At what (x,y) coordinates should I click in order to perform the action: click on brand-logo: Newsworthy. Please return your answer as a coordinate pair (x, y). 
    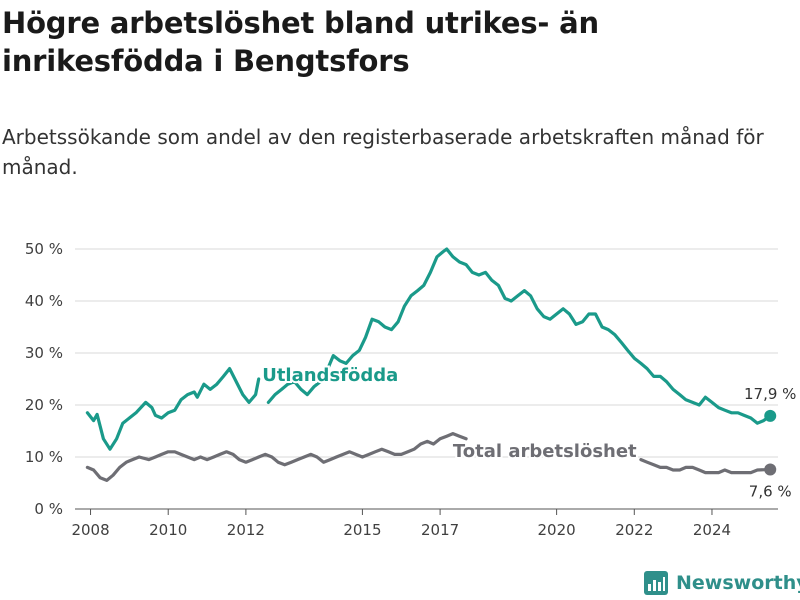
    Looking at the image, I should click on (722, 583).